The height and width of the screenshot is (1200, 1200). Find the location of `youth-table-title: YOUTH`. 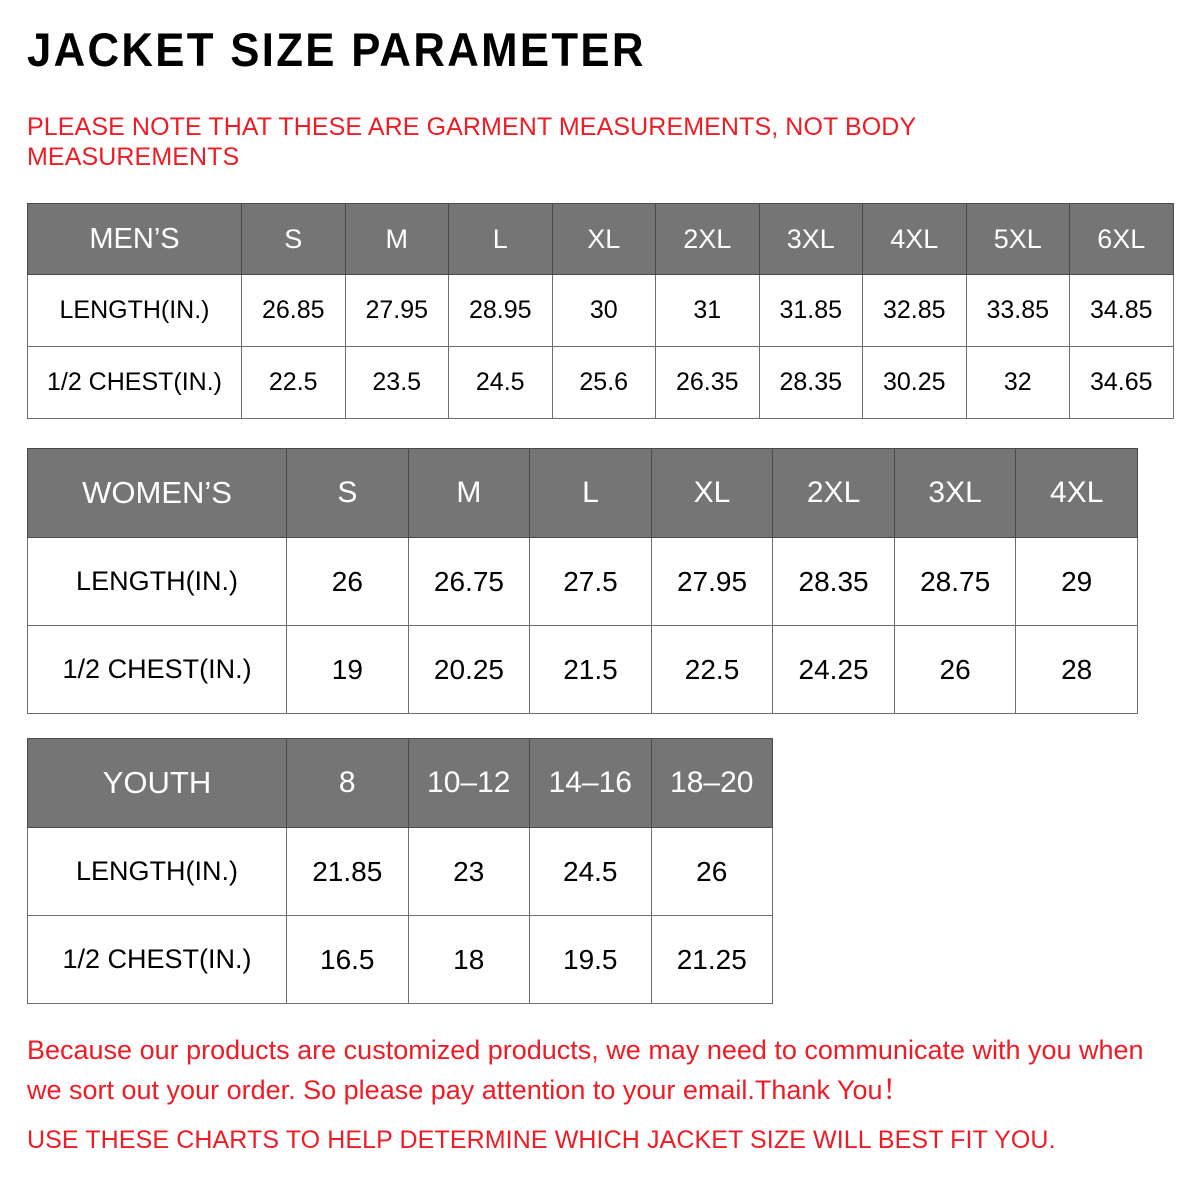

youth-table-title: YOUTH is located at coordinates (157, 783).